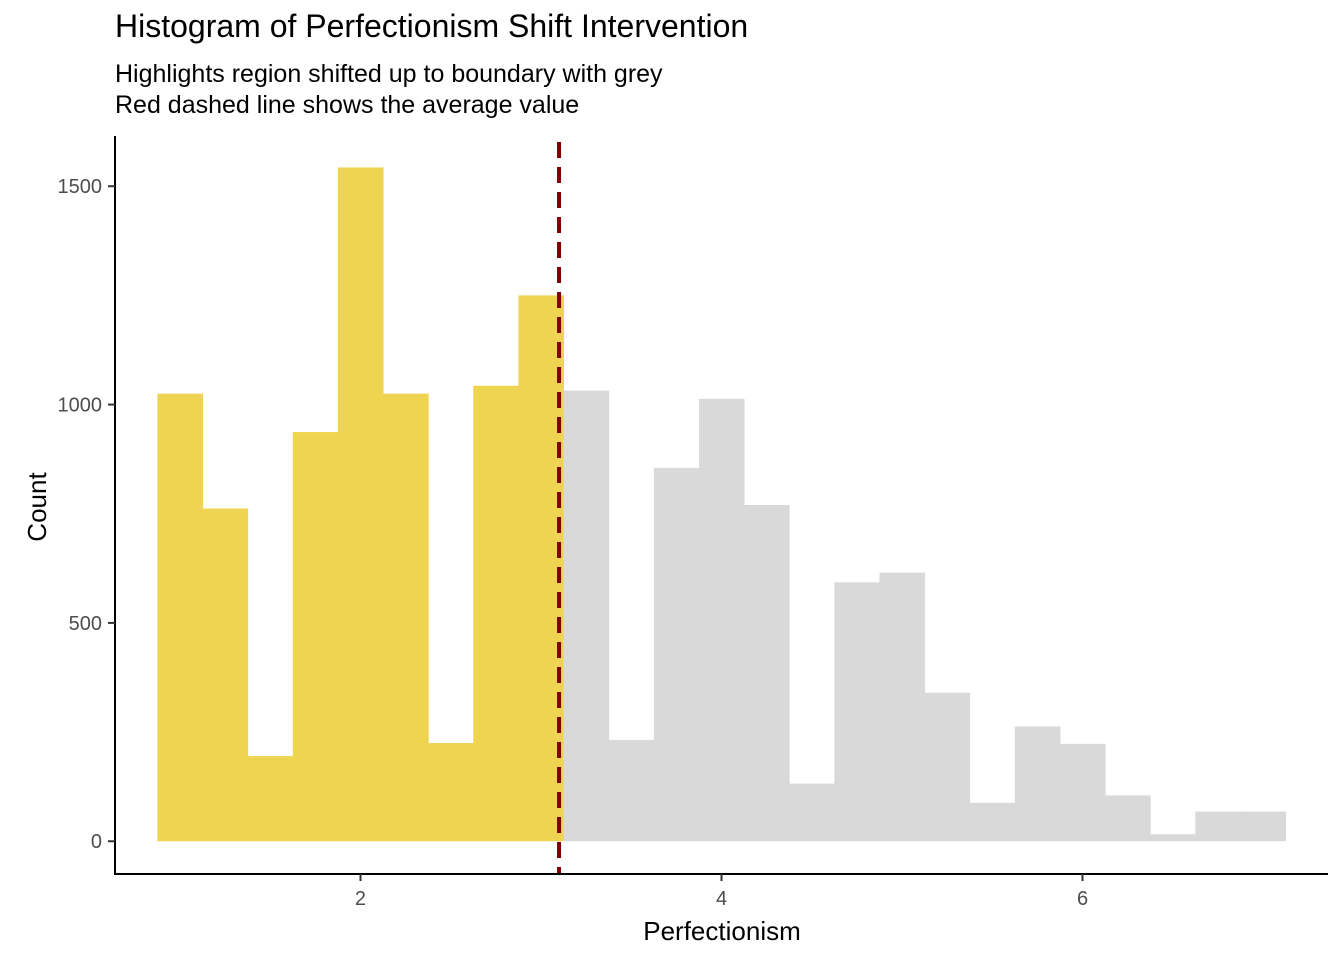  I want to click on chart-subtitle-line-2: Red dashed line shows the average value, so click(347, 105).